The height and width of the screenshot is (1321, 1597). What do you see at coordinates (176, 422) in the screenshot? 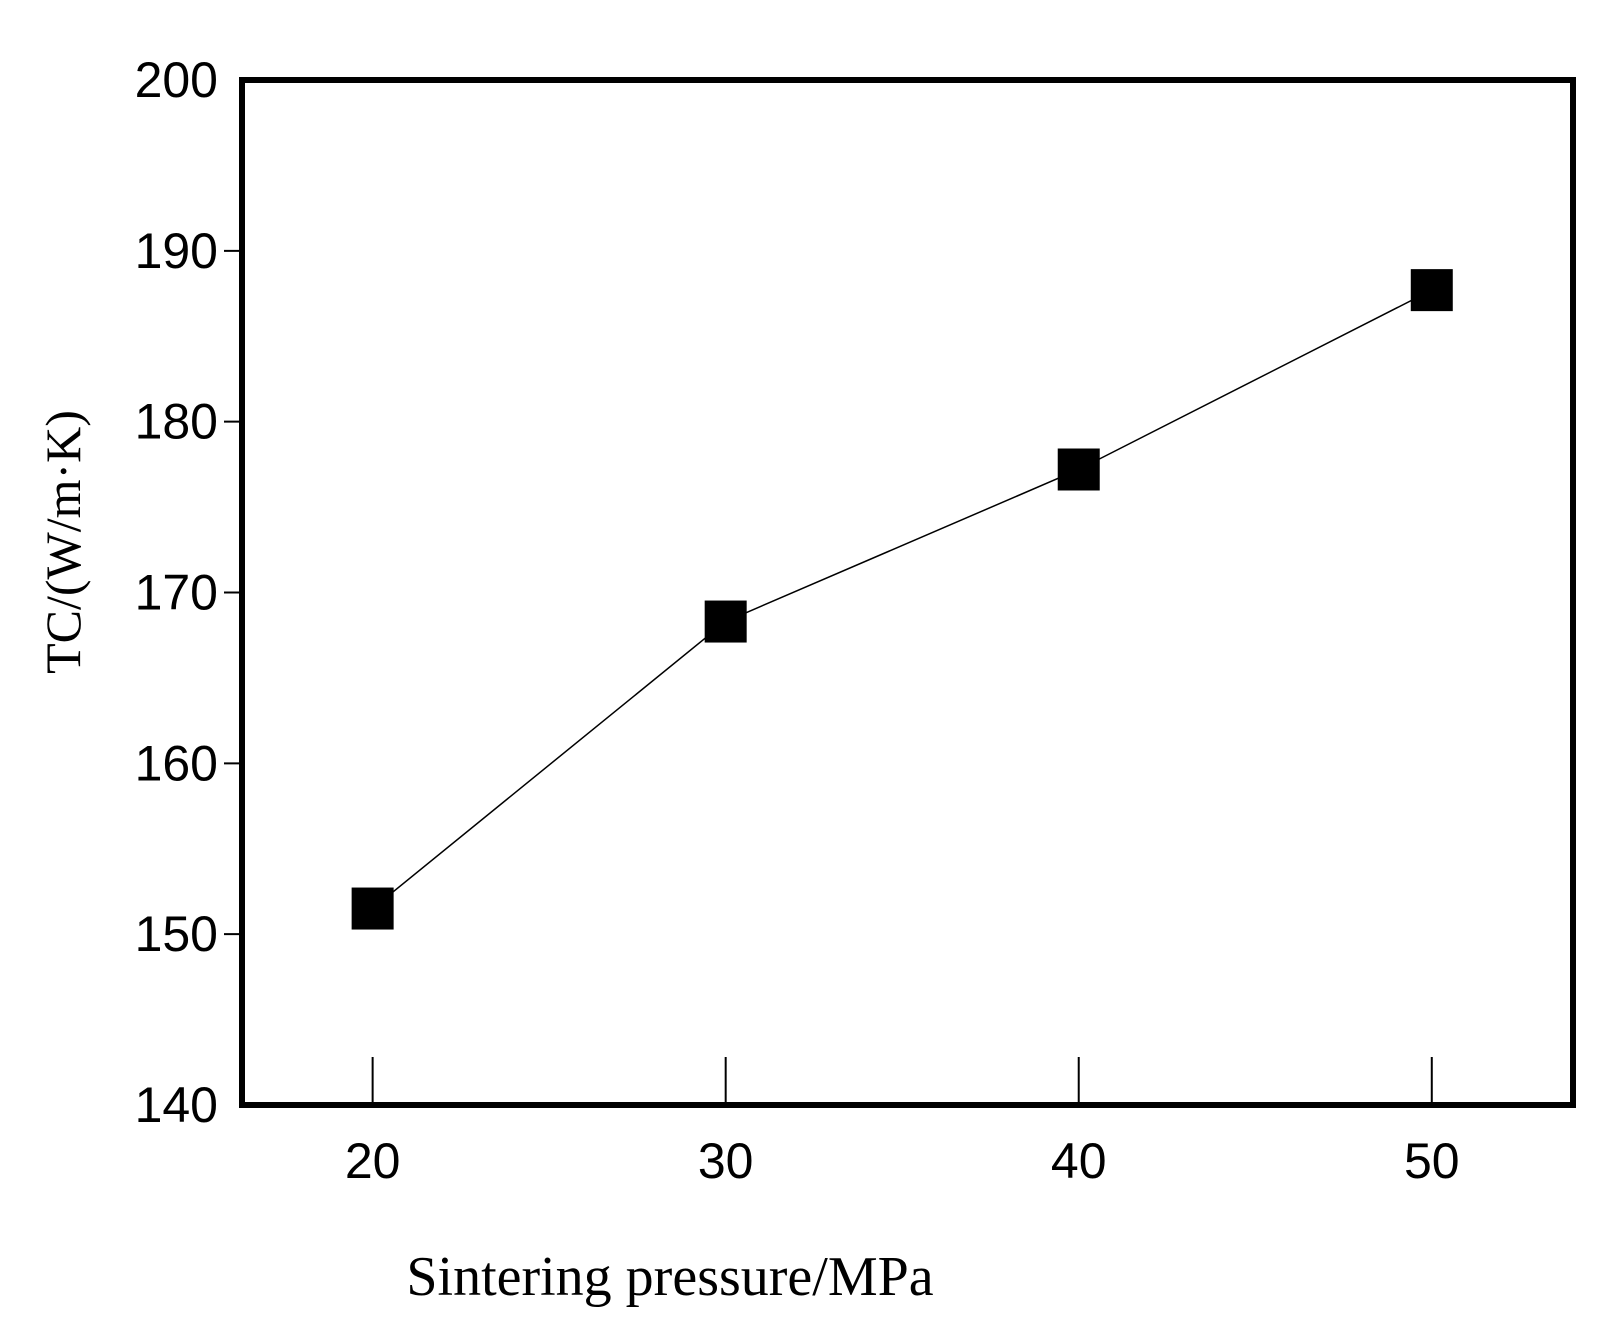
I see `y-tick-label: 180` at bounding box center [176, 422].